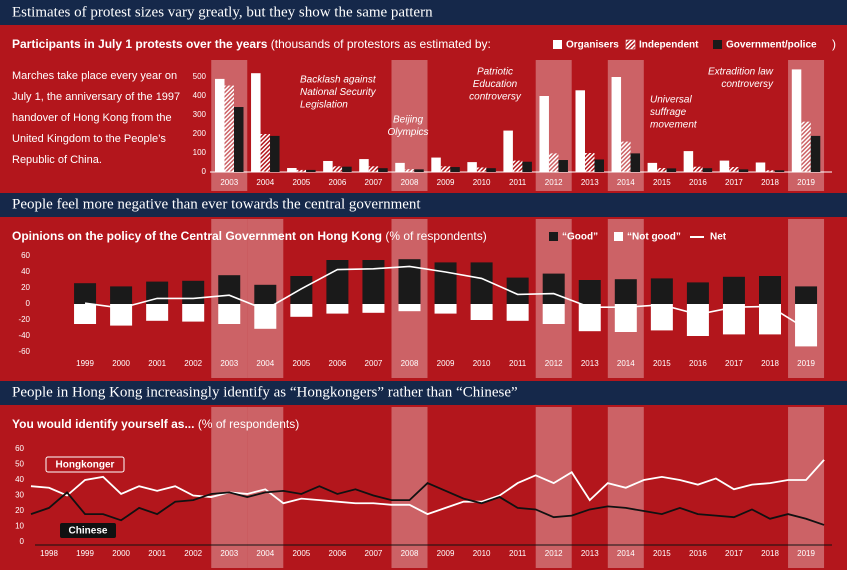 Image resolution: width=847 pixels, height=570 pixels. Describe the element at coordinates (265, 363) in the screenshot. I see `x-tick-label: 2004` at that location.